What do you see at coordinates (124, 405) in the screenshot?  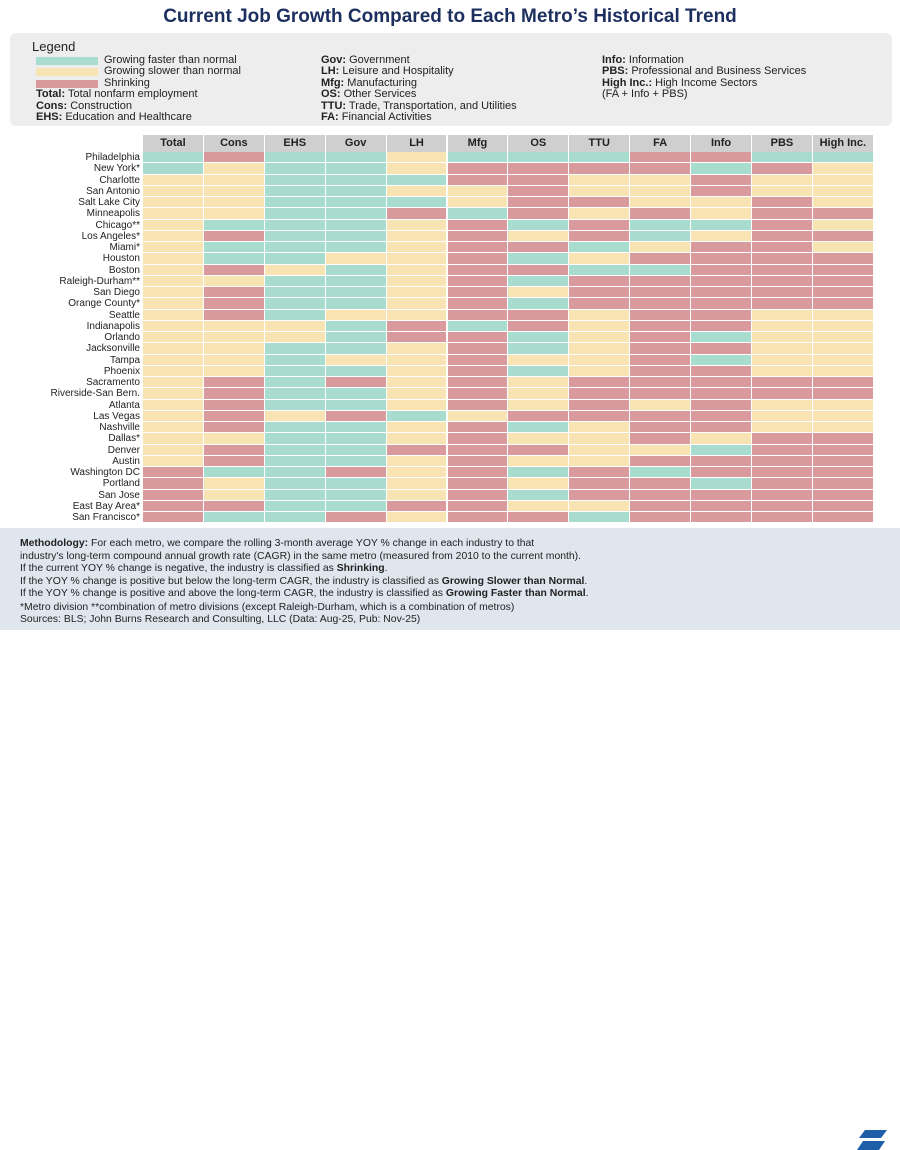 I see `row-label: Atlanta` at bounding box center [124, 405].